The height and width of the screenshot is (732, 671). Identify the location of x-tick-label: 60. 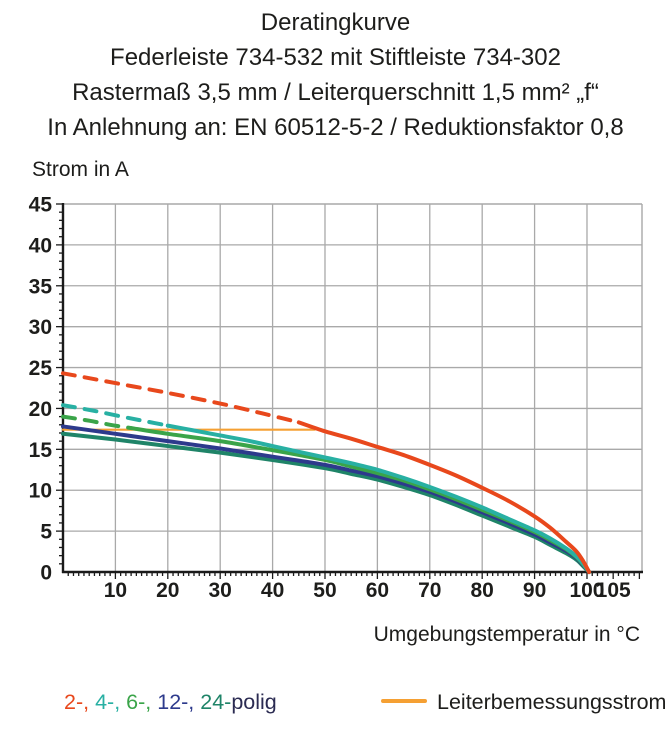
(377, 590).